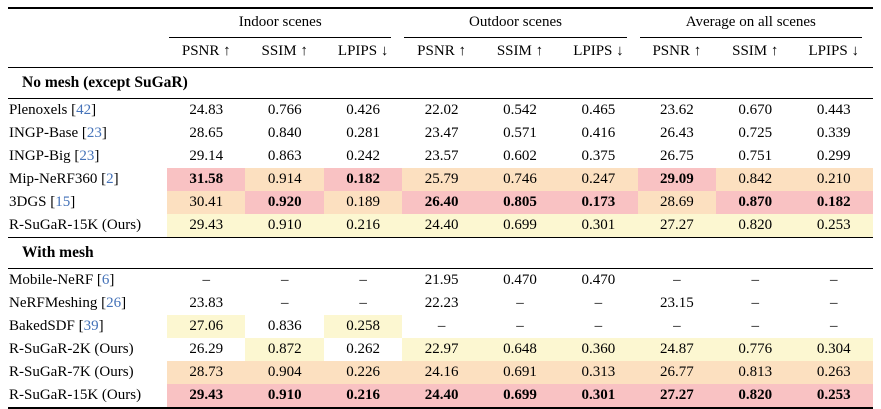 Image resolution: width=881 pixels, height=409 pixels. I want to click on metric-value: 27.27, so click(677, 226).